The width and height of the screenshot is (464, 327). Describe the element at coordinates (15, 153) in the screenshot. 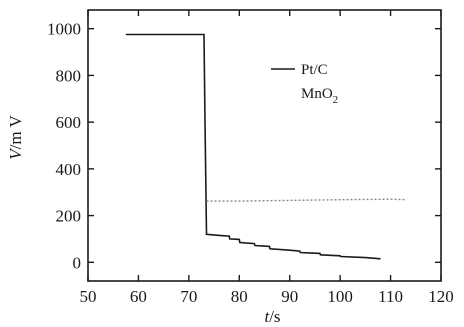

I see `y-axis-variable: V` at that location.